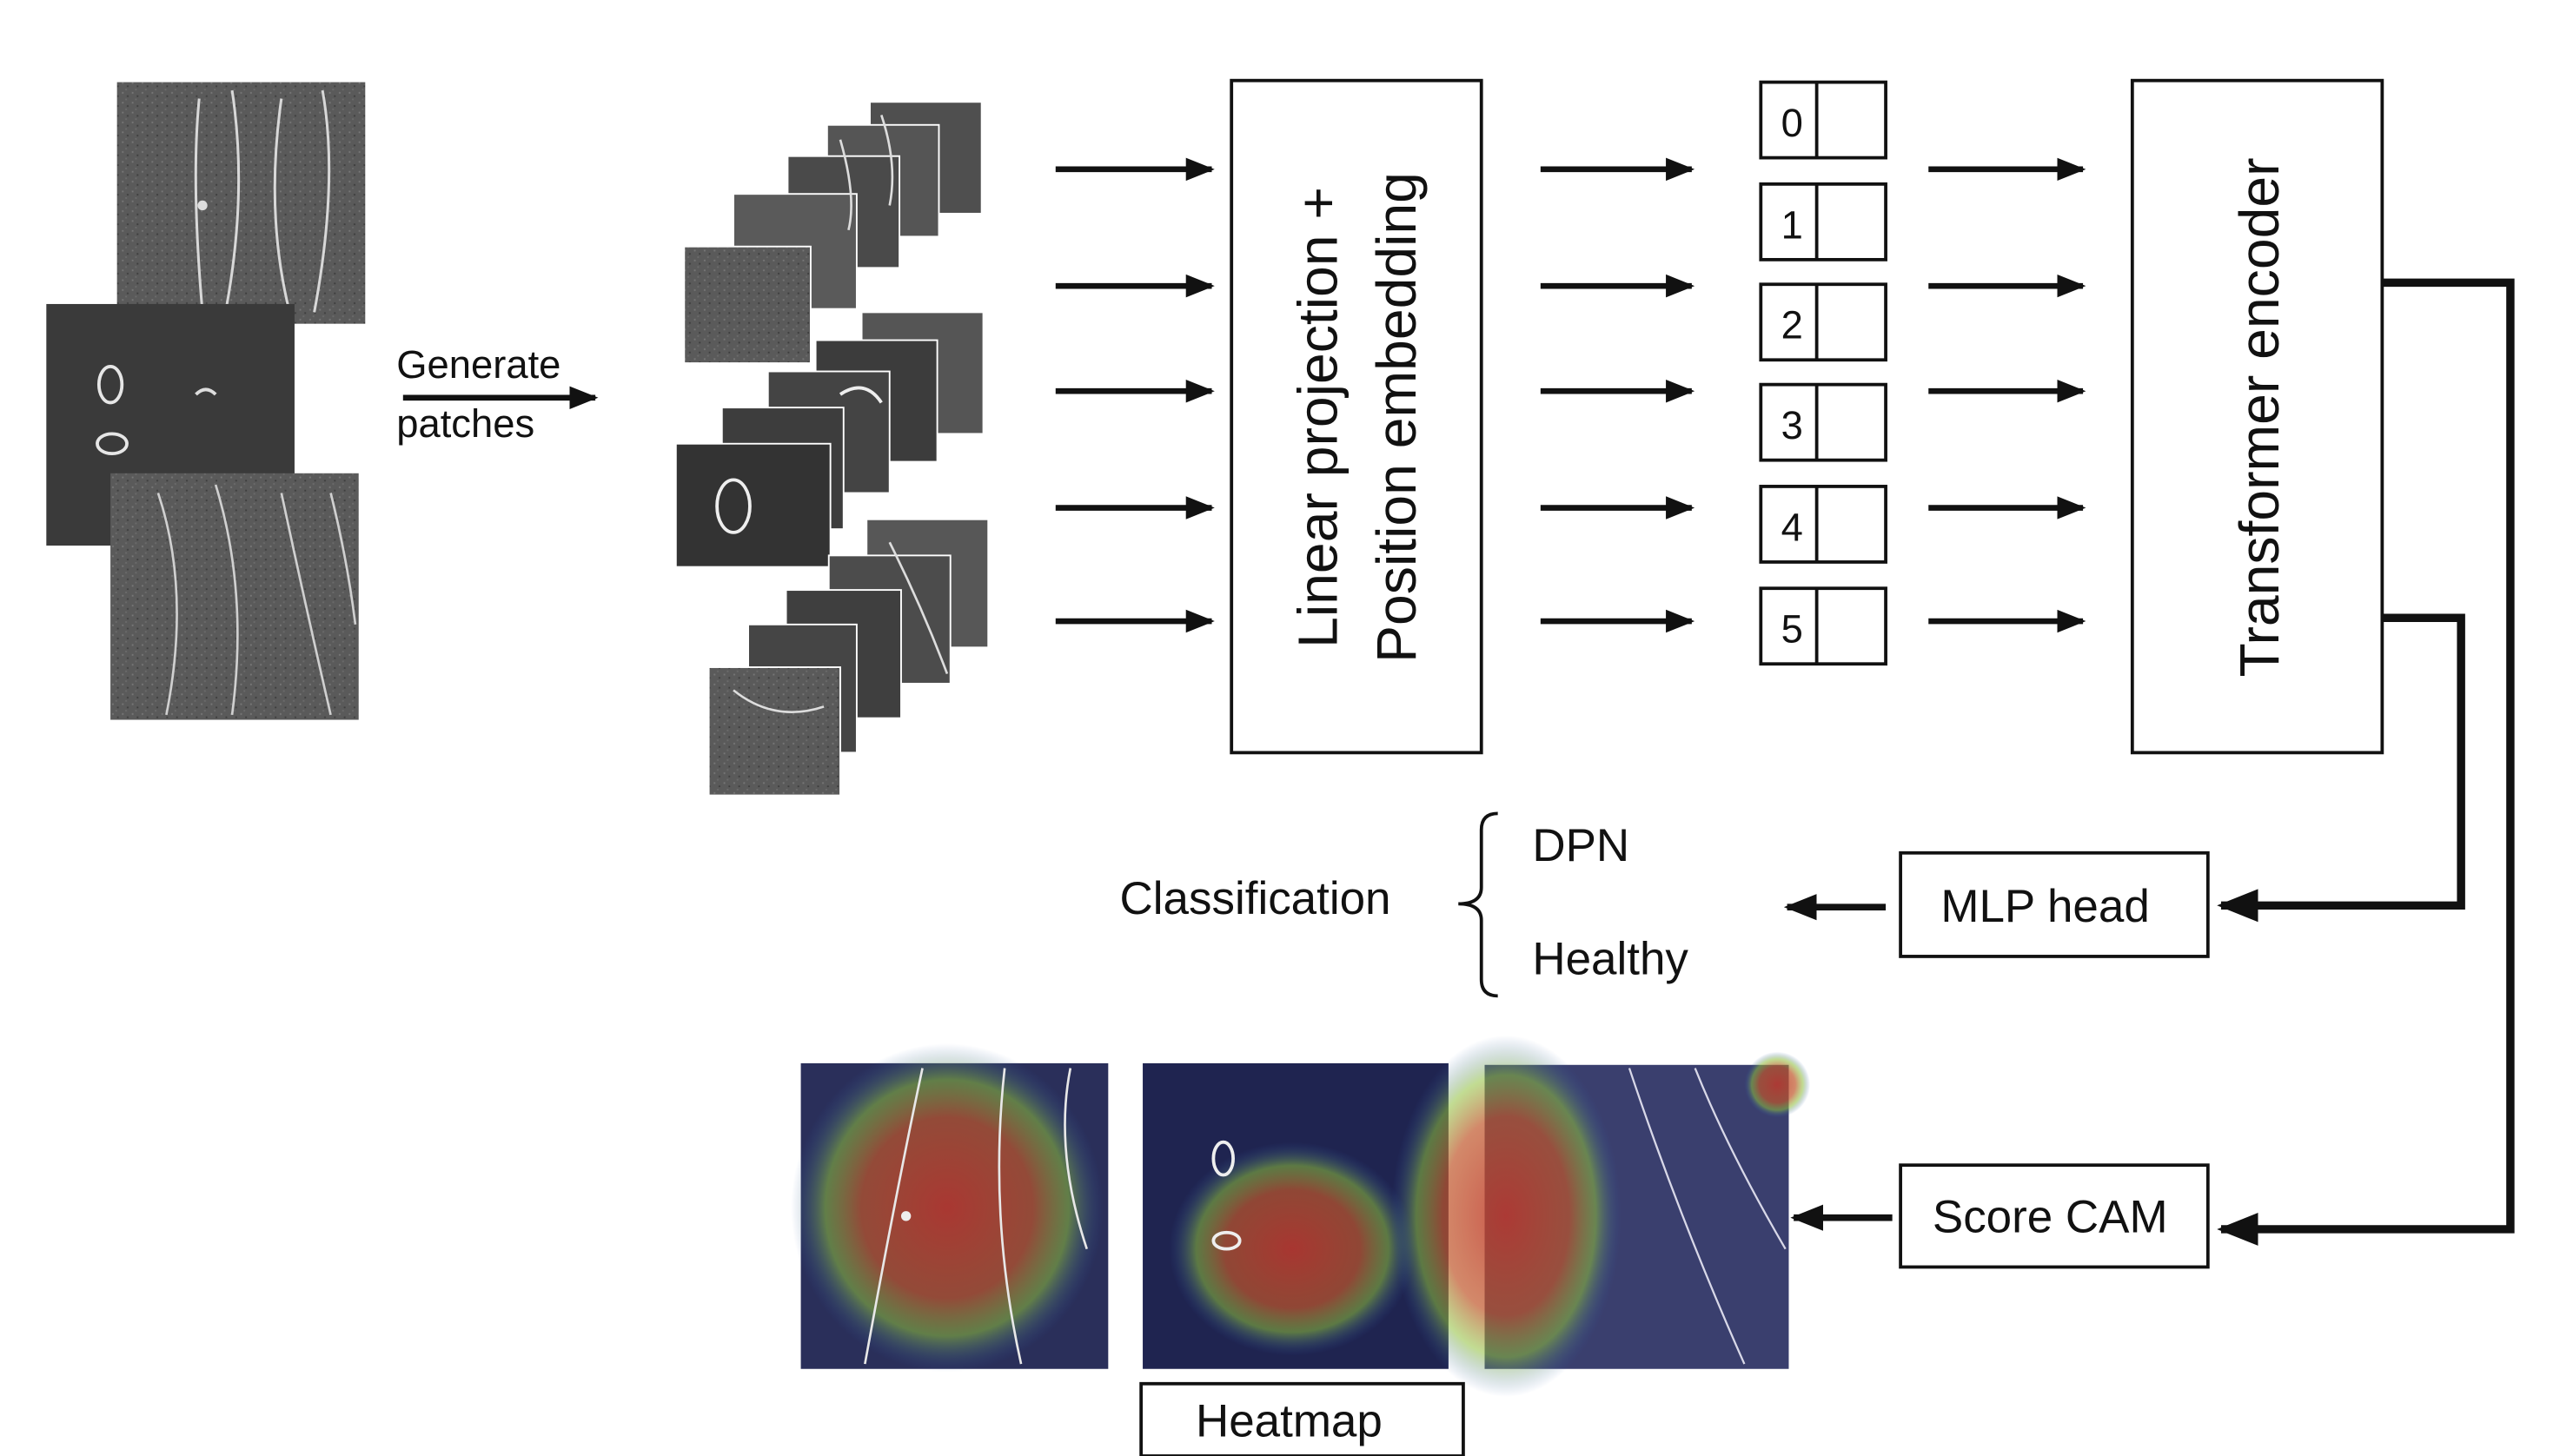  I want to click on generate-label-line1: Generate, so click(478, 364).